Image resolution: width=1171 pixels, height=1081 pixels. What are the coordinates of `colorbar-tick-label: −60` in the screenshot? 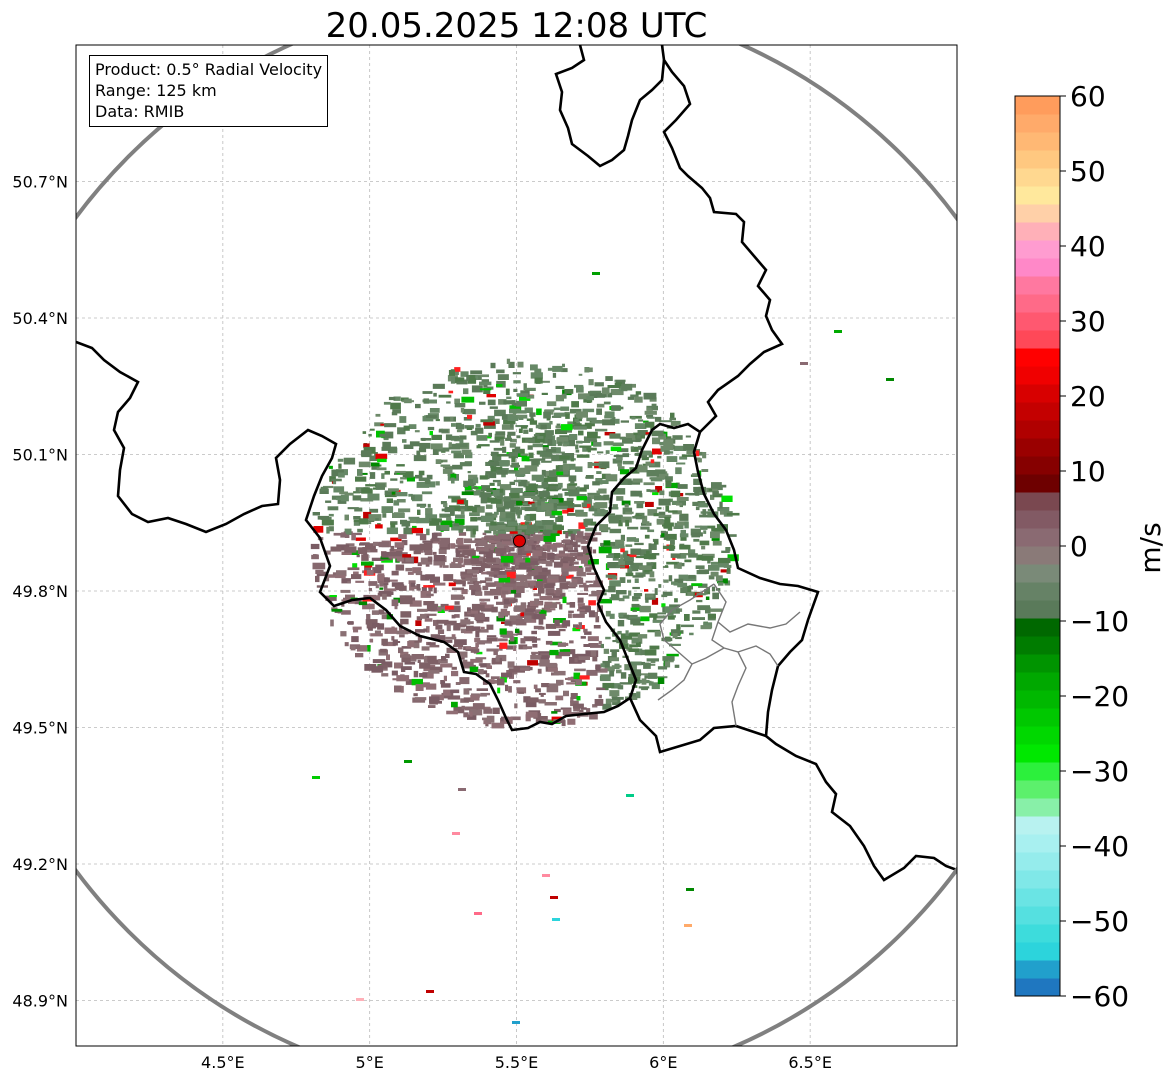 It's located at (1099, 996).